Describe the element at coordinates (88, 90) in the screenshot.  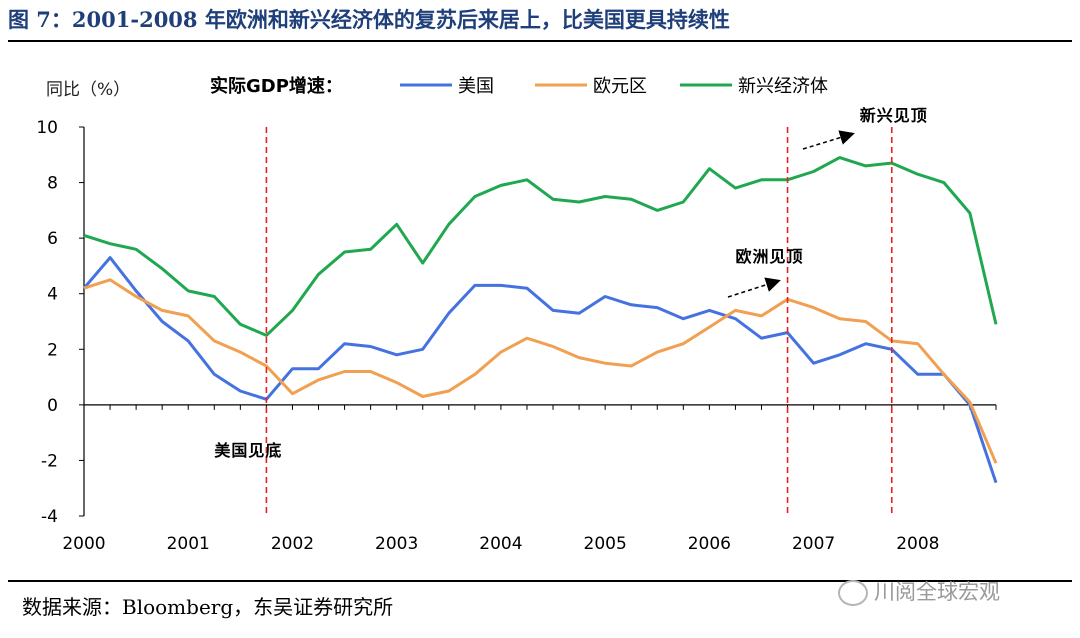
I see `y-axis-label: 同比（%）` at that location.